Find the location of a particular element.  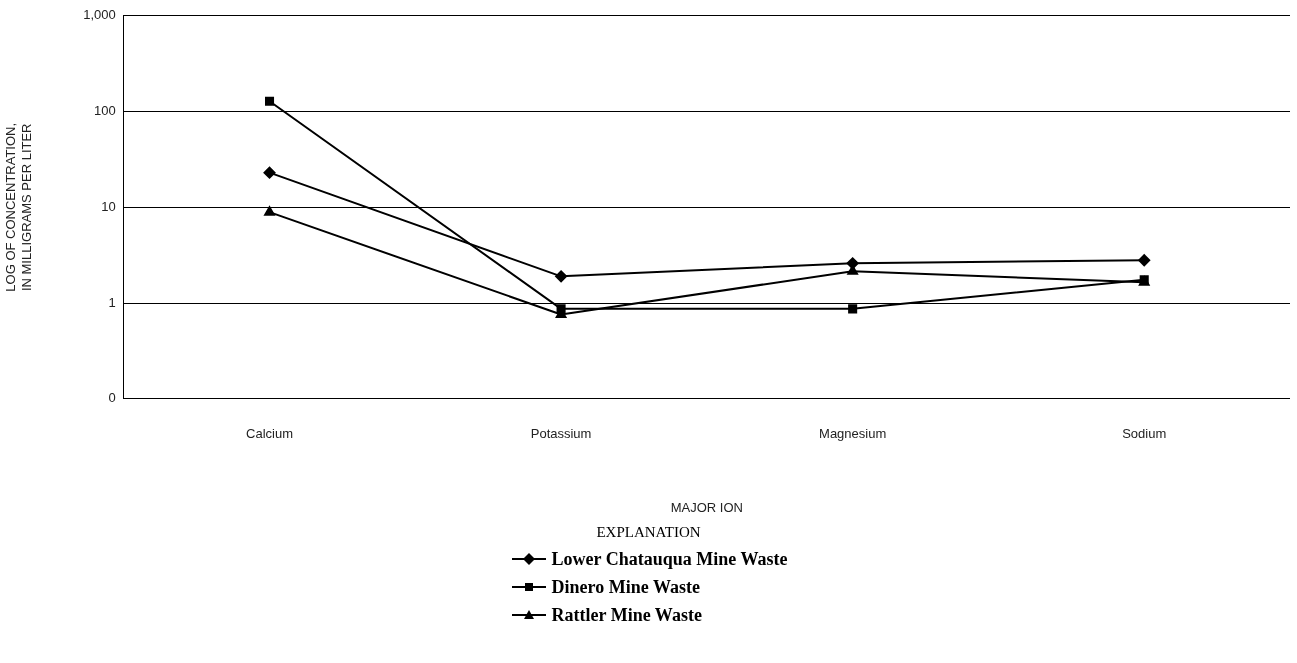

y-tick-label: 1 is located at coordinates (112, 302).